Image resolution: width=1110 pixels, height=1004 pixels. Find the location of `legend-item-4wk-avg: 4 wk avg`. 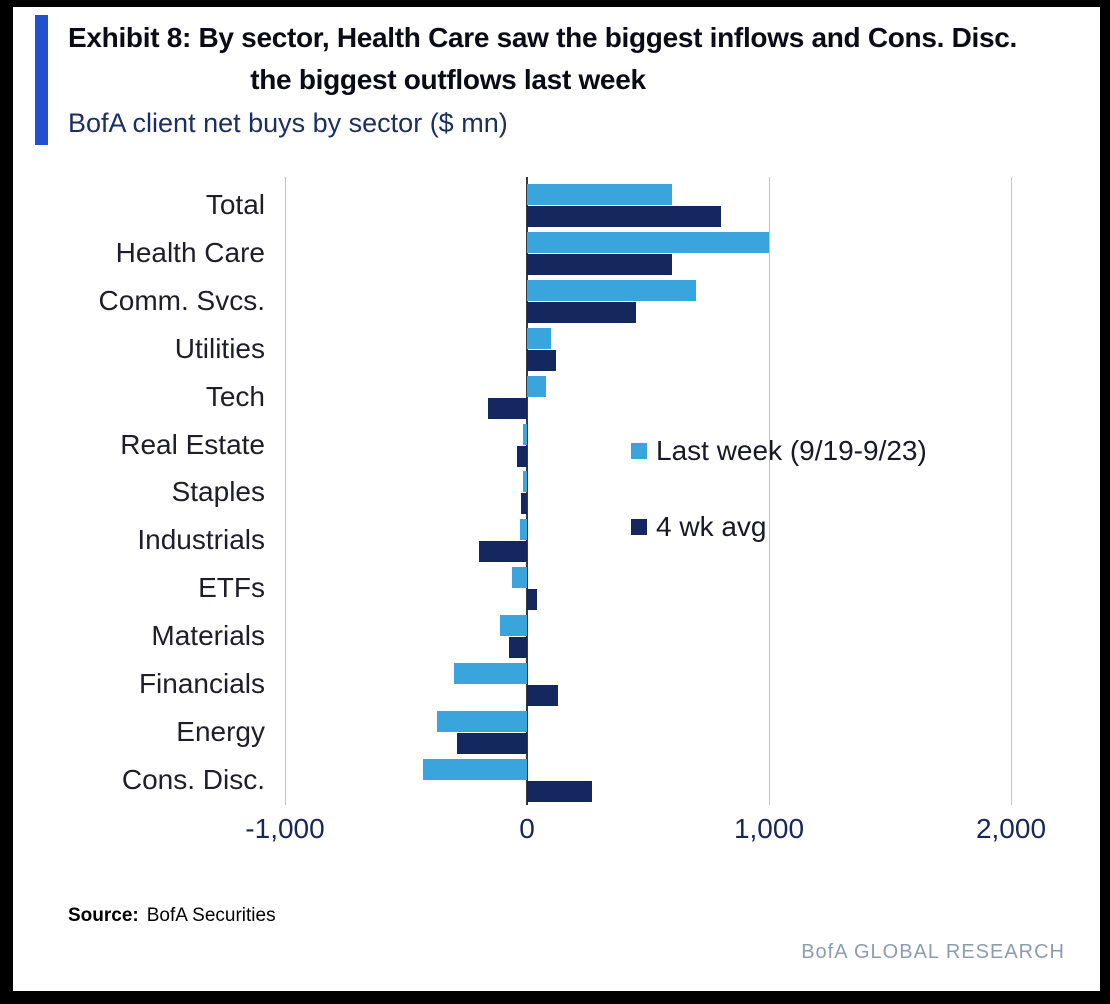

legend-item-4wk-avg: 4 wk avg is located at coordinates (779, 527).